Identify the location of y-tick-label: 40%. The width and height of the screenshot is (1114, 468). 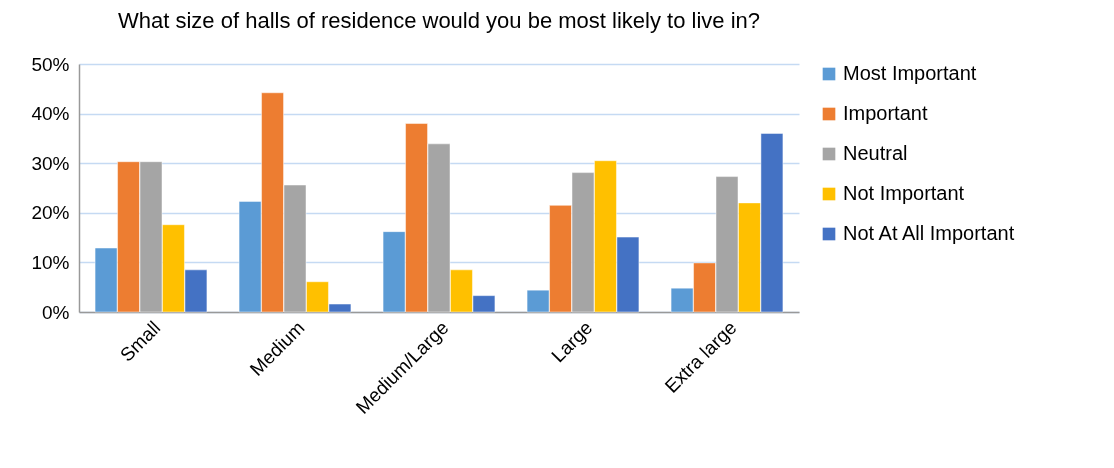
(50, 114).